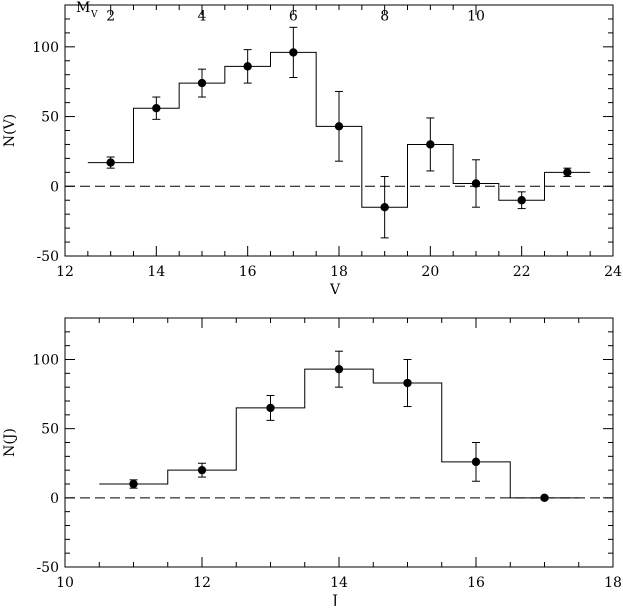 Image resolution: width=623 pixels, height=611 pixels. I want to click on top-tick-label: 4, so click(202, 17).